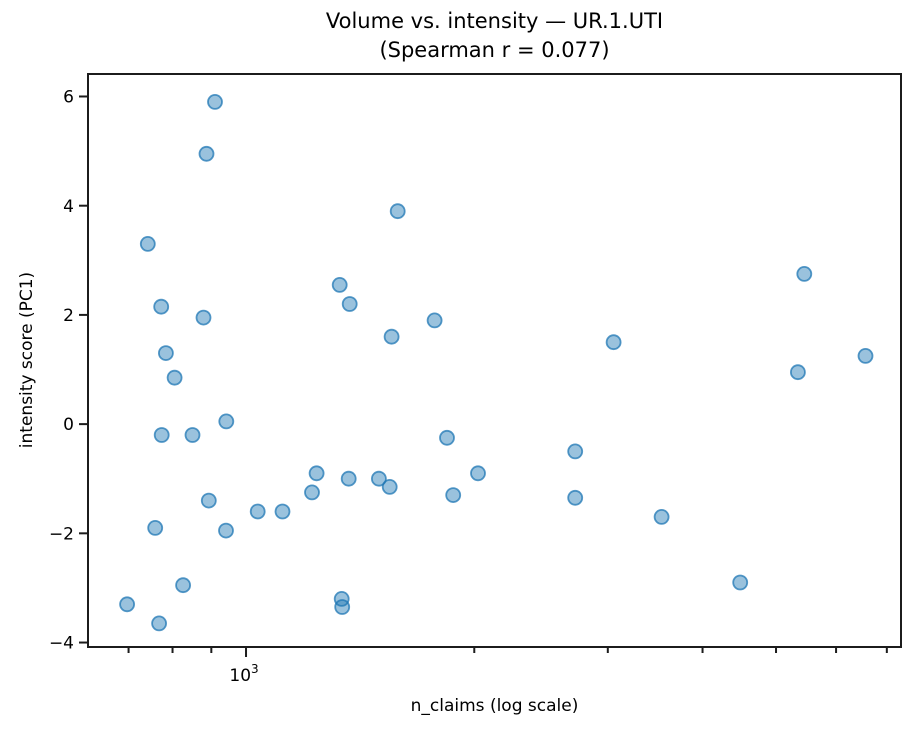  What do you see at coordinates (68, 425) in the screenshot?
I see `y-tick-label: 0` at bounding box center [68, 425].